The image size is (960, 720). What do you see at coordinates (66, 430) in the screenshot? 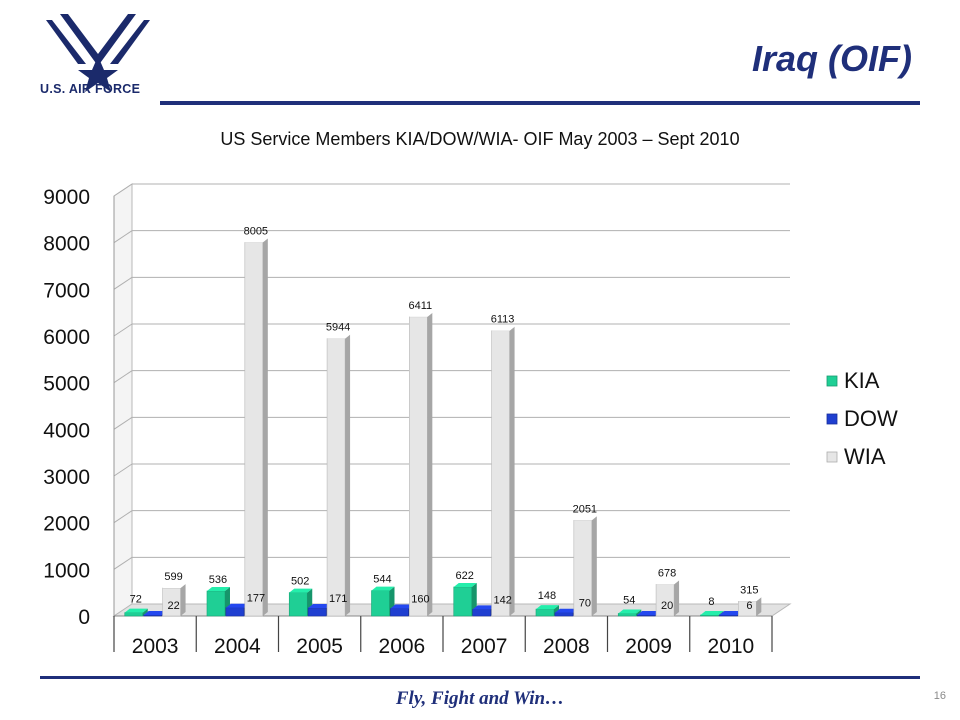
I see `y-tick-label: 4000` at bounding box center [66, 430].